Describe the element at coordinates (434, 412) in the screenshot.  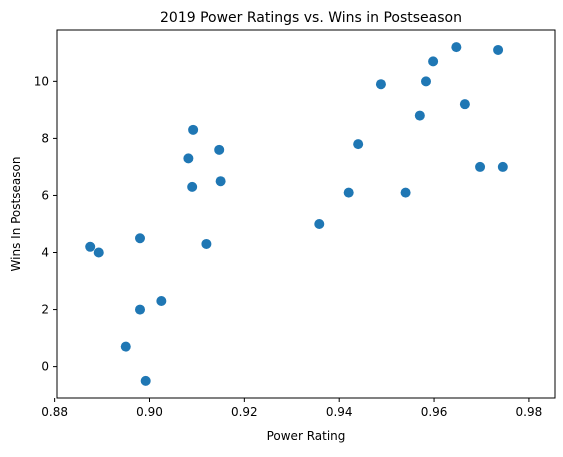
I see `x-tick-label: 0.96` at that location.